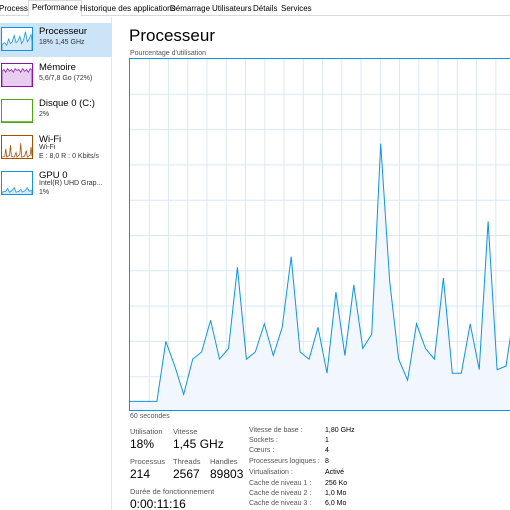 The height and width of the screenshot is (510, 510). I want to click on handles-value: 89803, so click(227, 474).